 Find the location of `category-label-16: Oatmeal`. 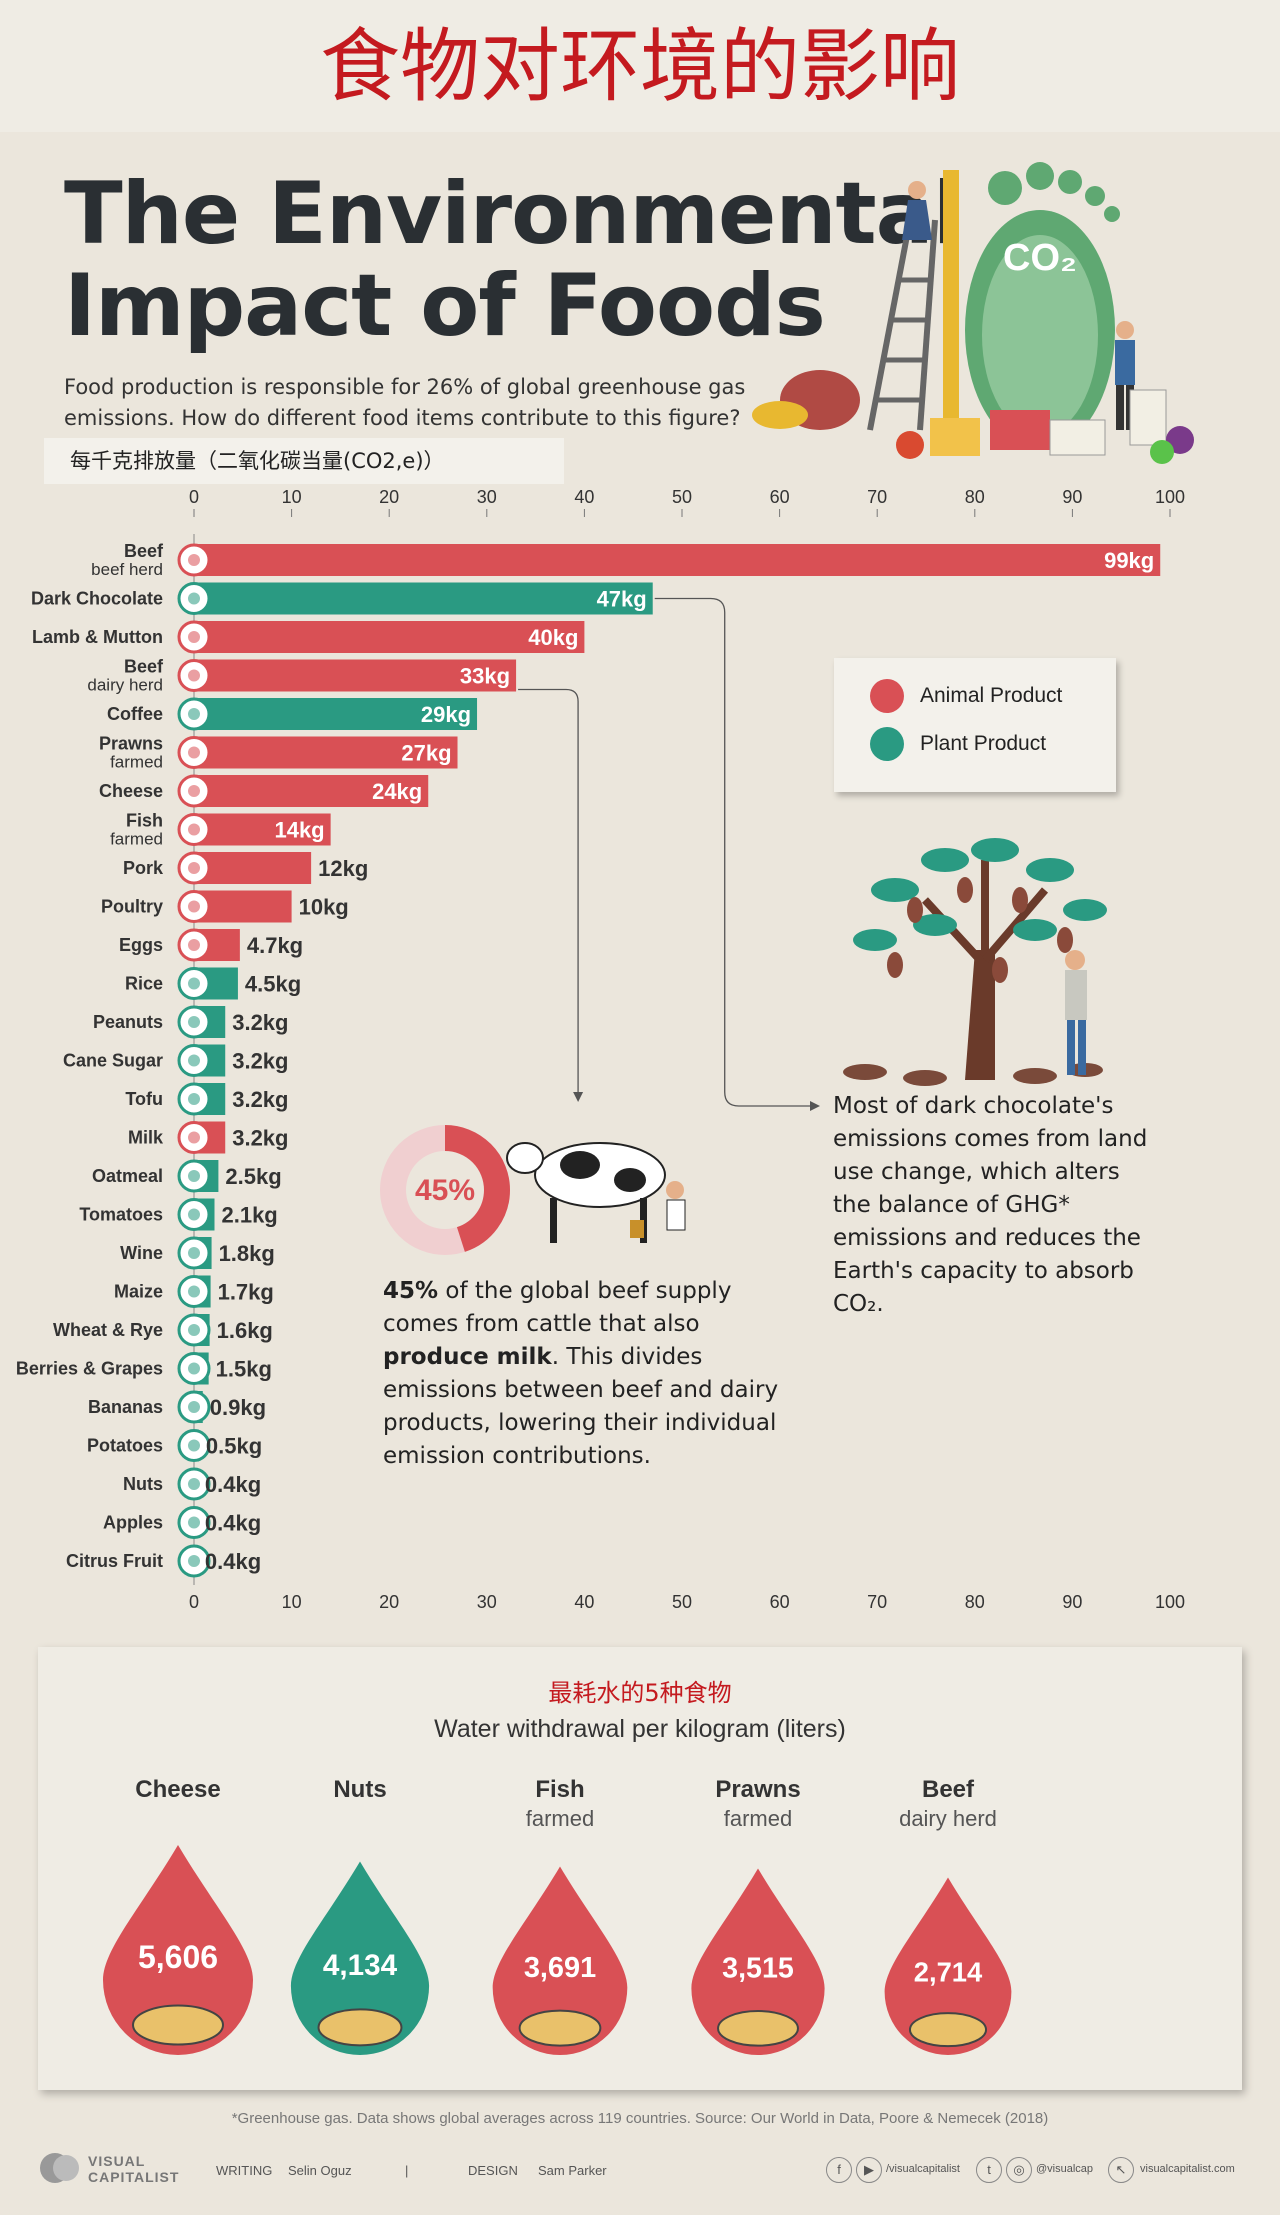

category-label-16: Oatmeal is located at coordinates (127, 1176).